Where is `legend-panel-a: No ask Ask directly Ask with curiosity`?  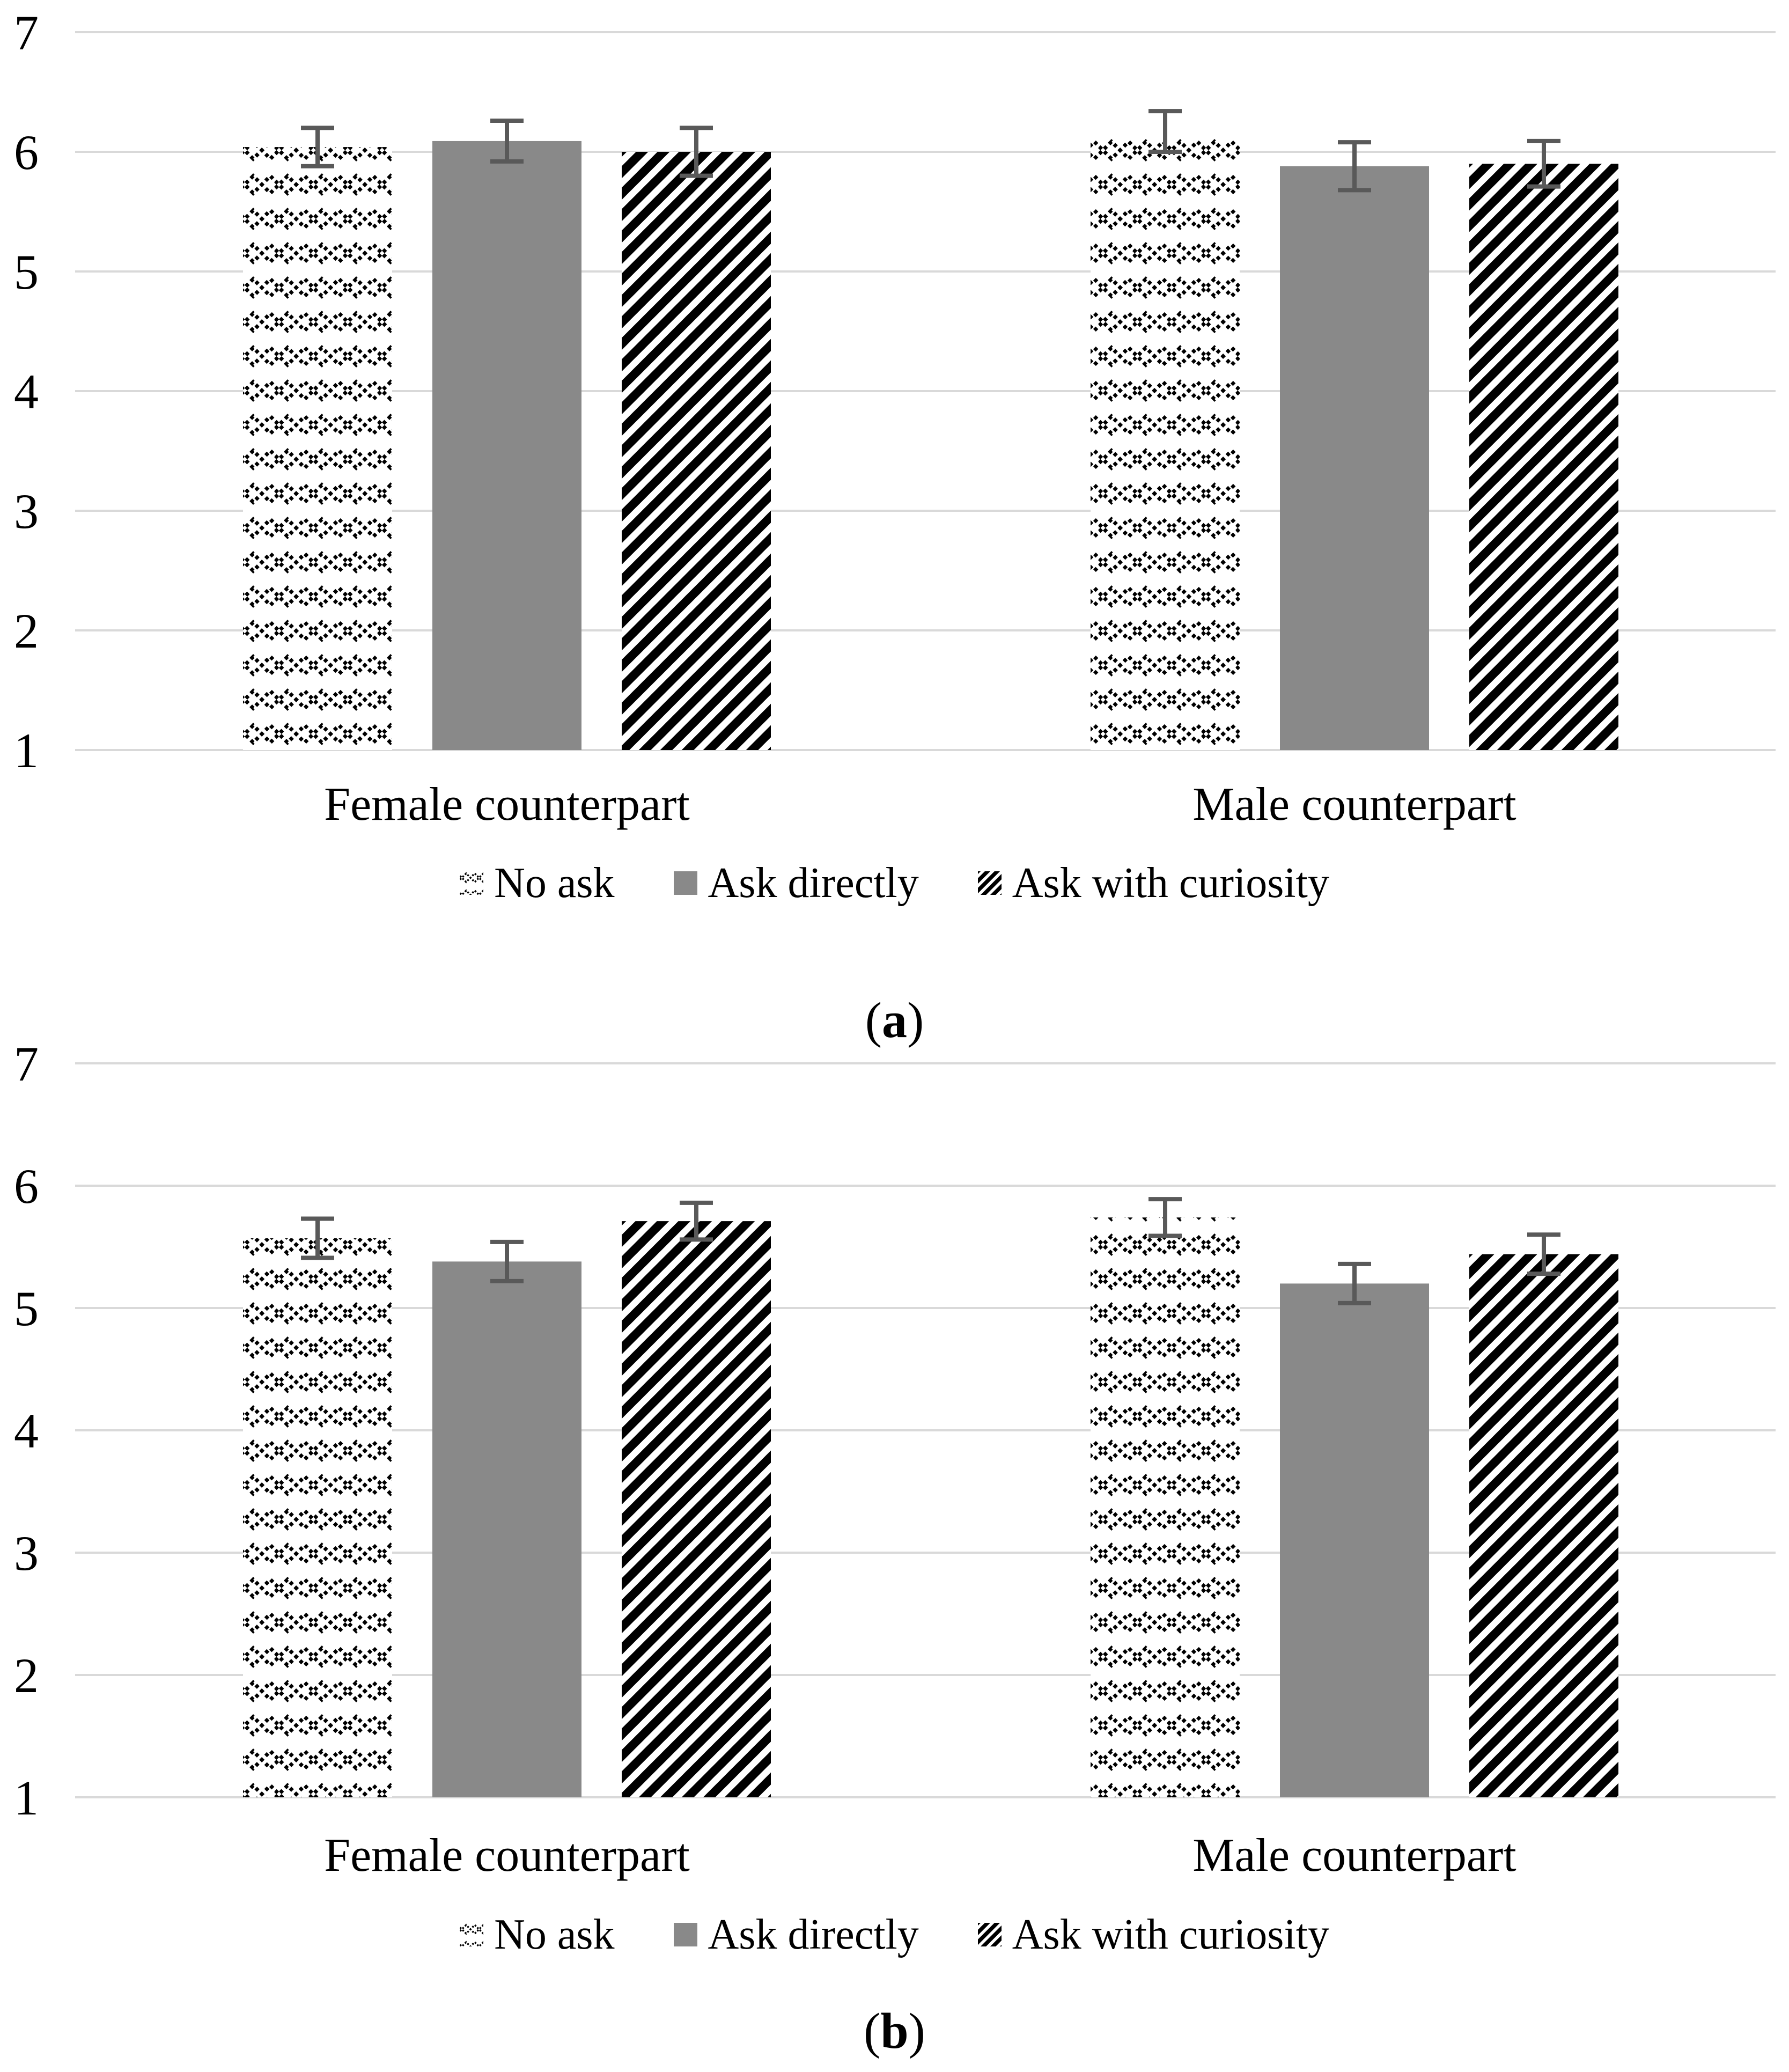
legend-panel-a: No ask Ask directly Ask with curiosity is located at coordinates (894, 883).